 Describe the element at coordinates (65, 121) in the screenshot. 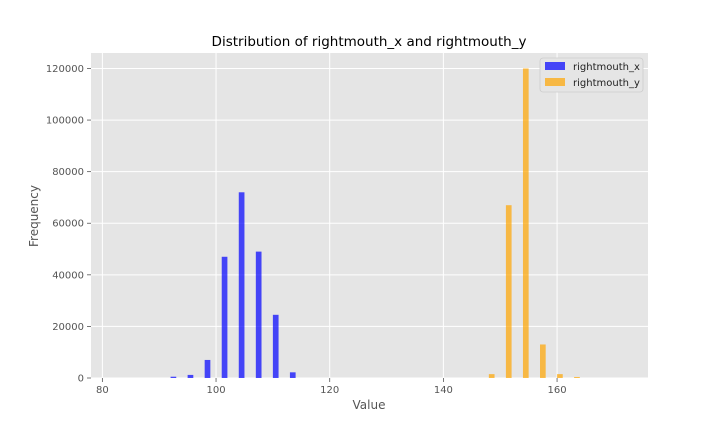

I see `y-tick-label: 100000` at that location.